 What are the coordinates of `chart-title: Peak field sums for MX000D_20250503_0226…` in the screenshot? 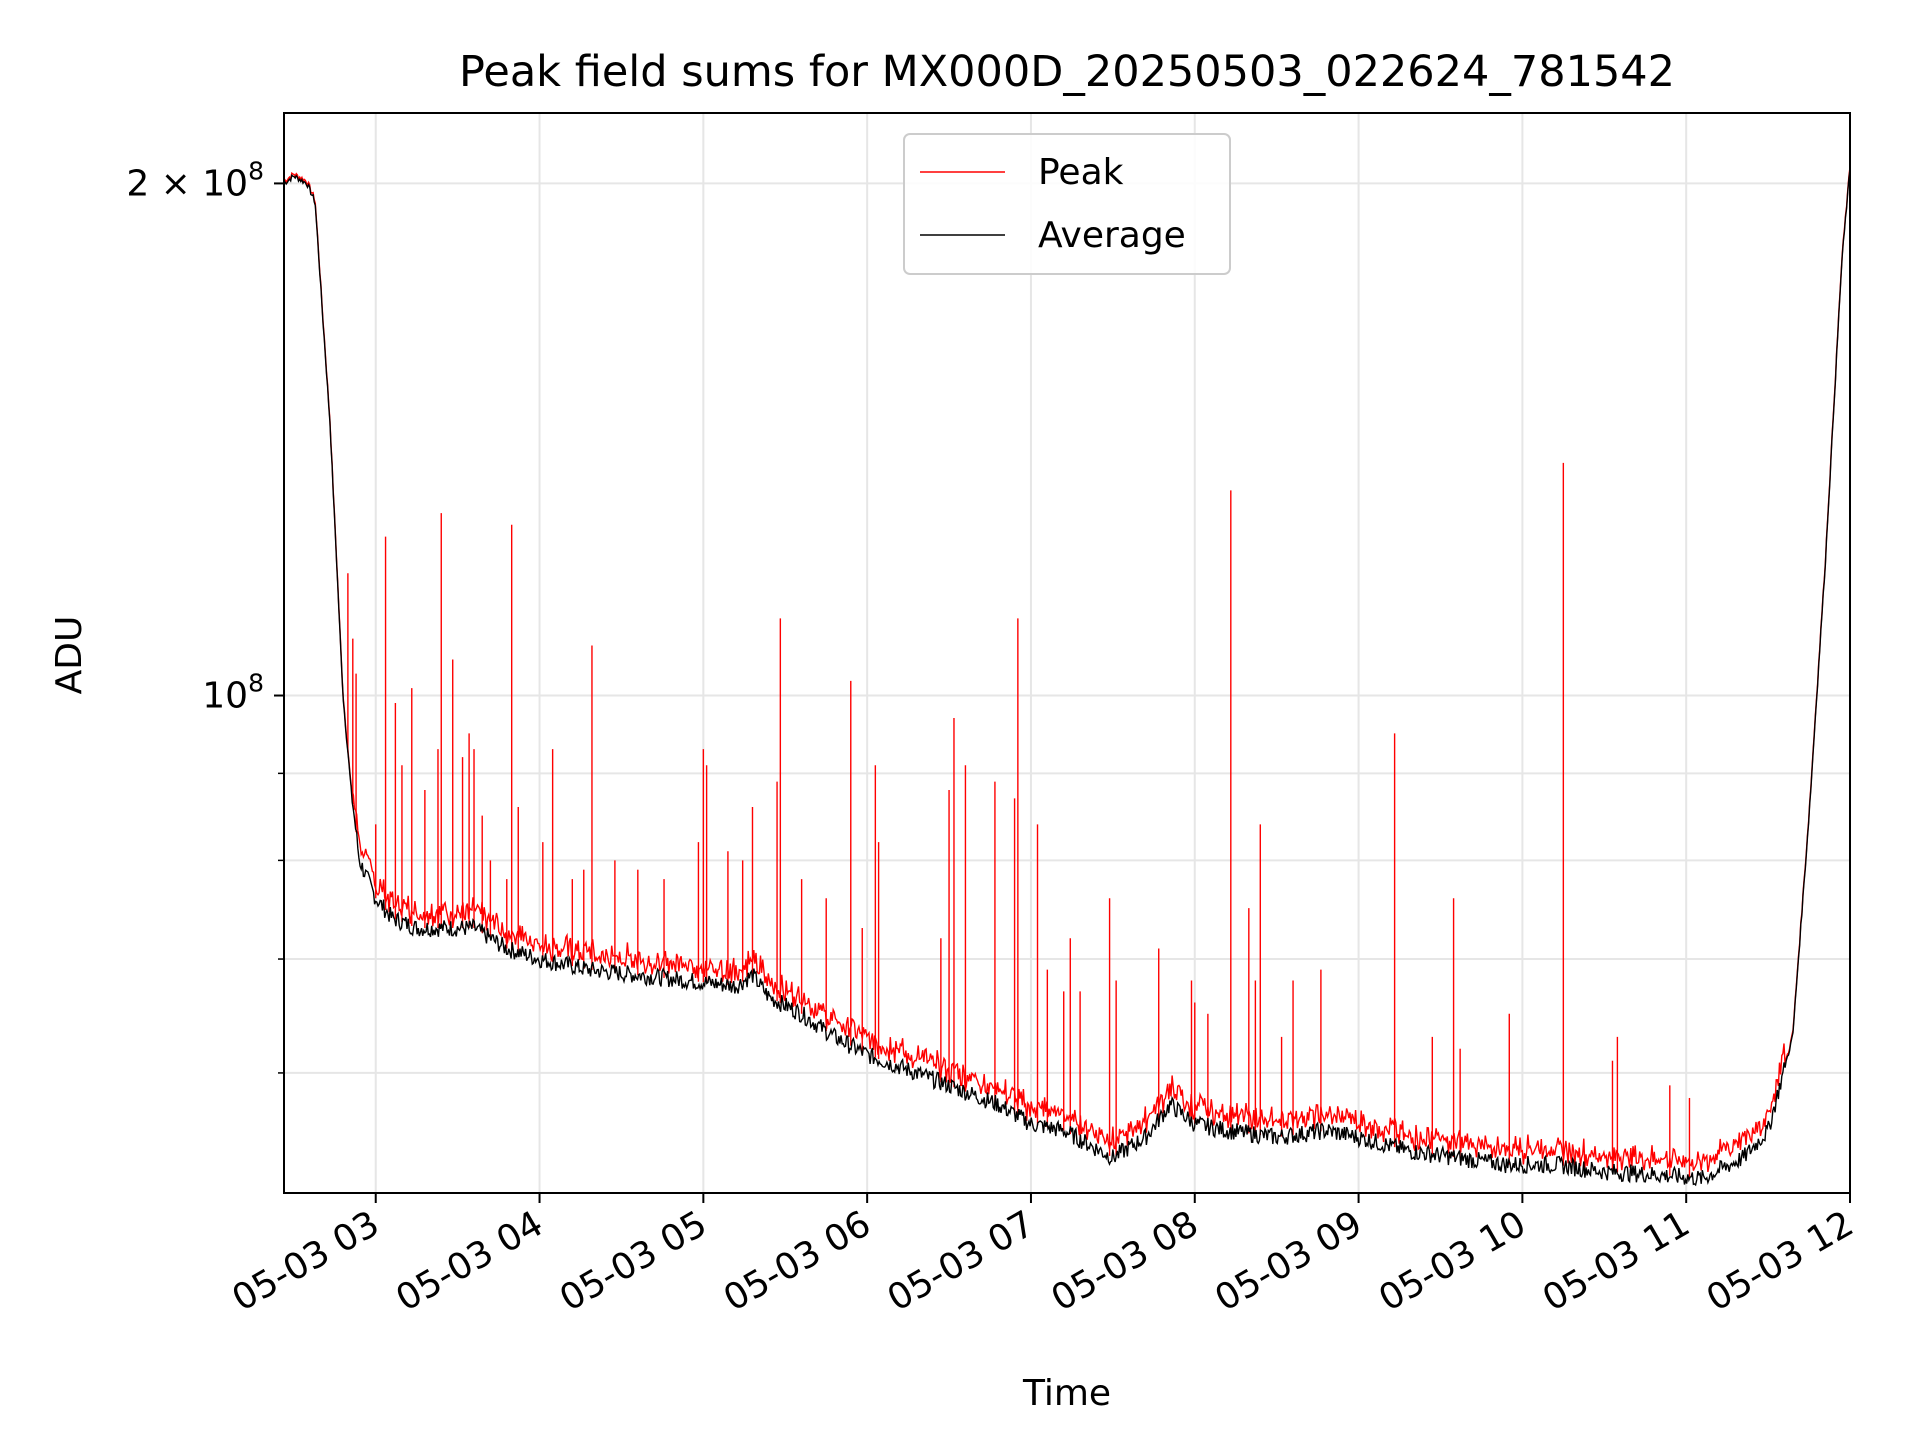 It's located at (1067, 72).